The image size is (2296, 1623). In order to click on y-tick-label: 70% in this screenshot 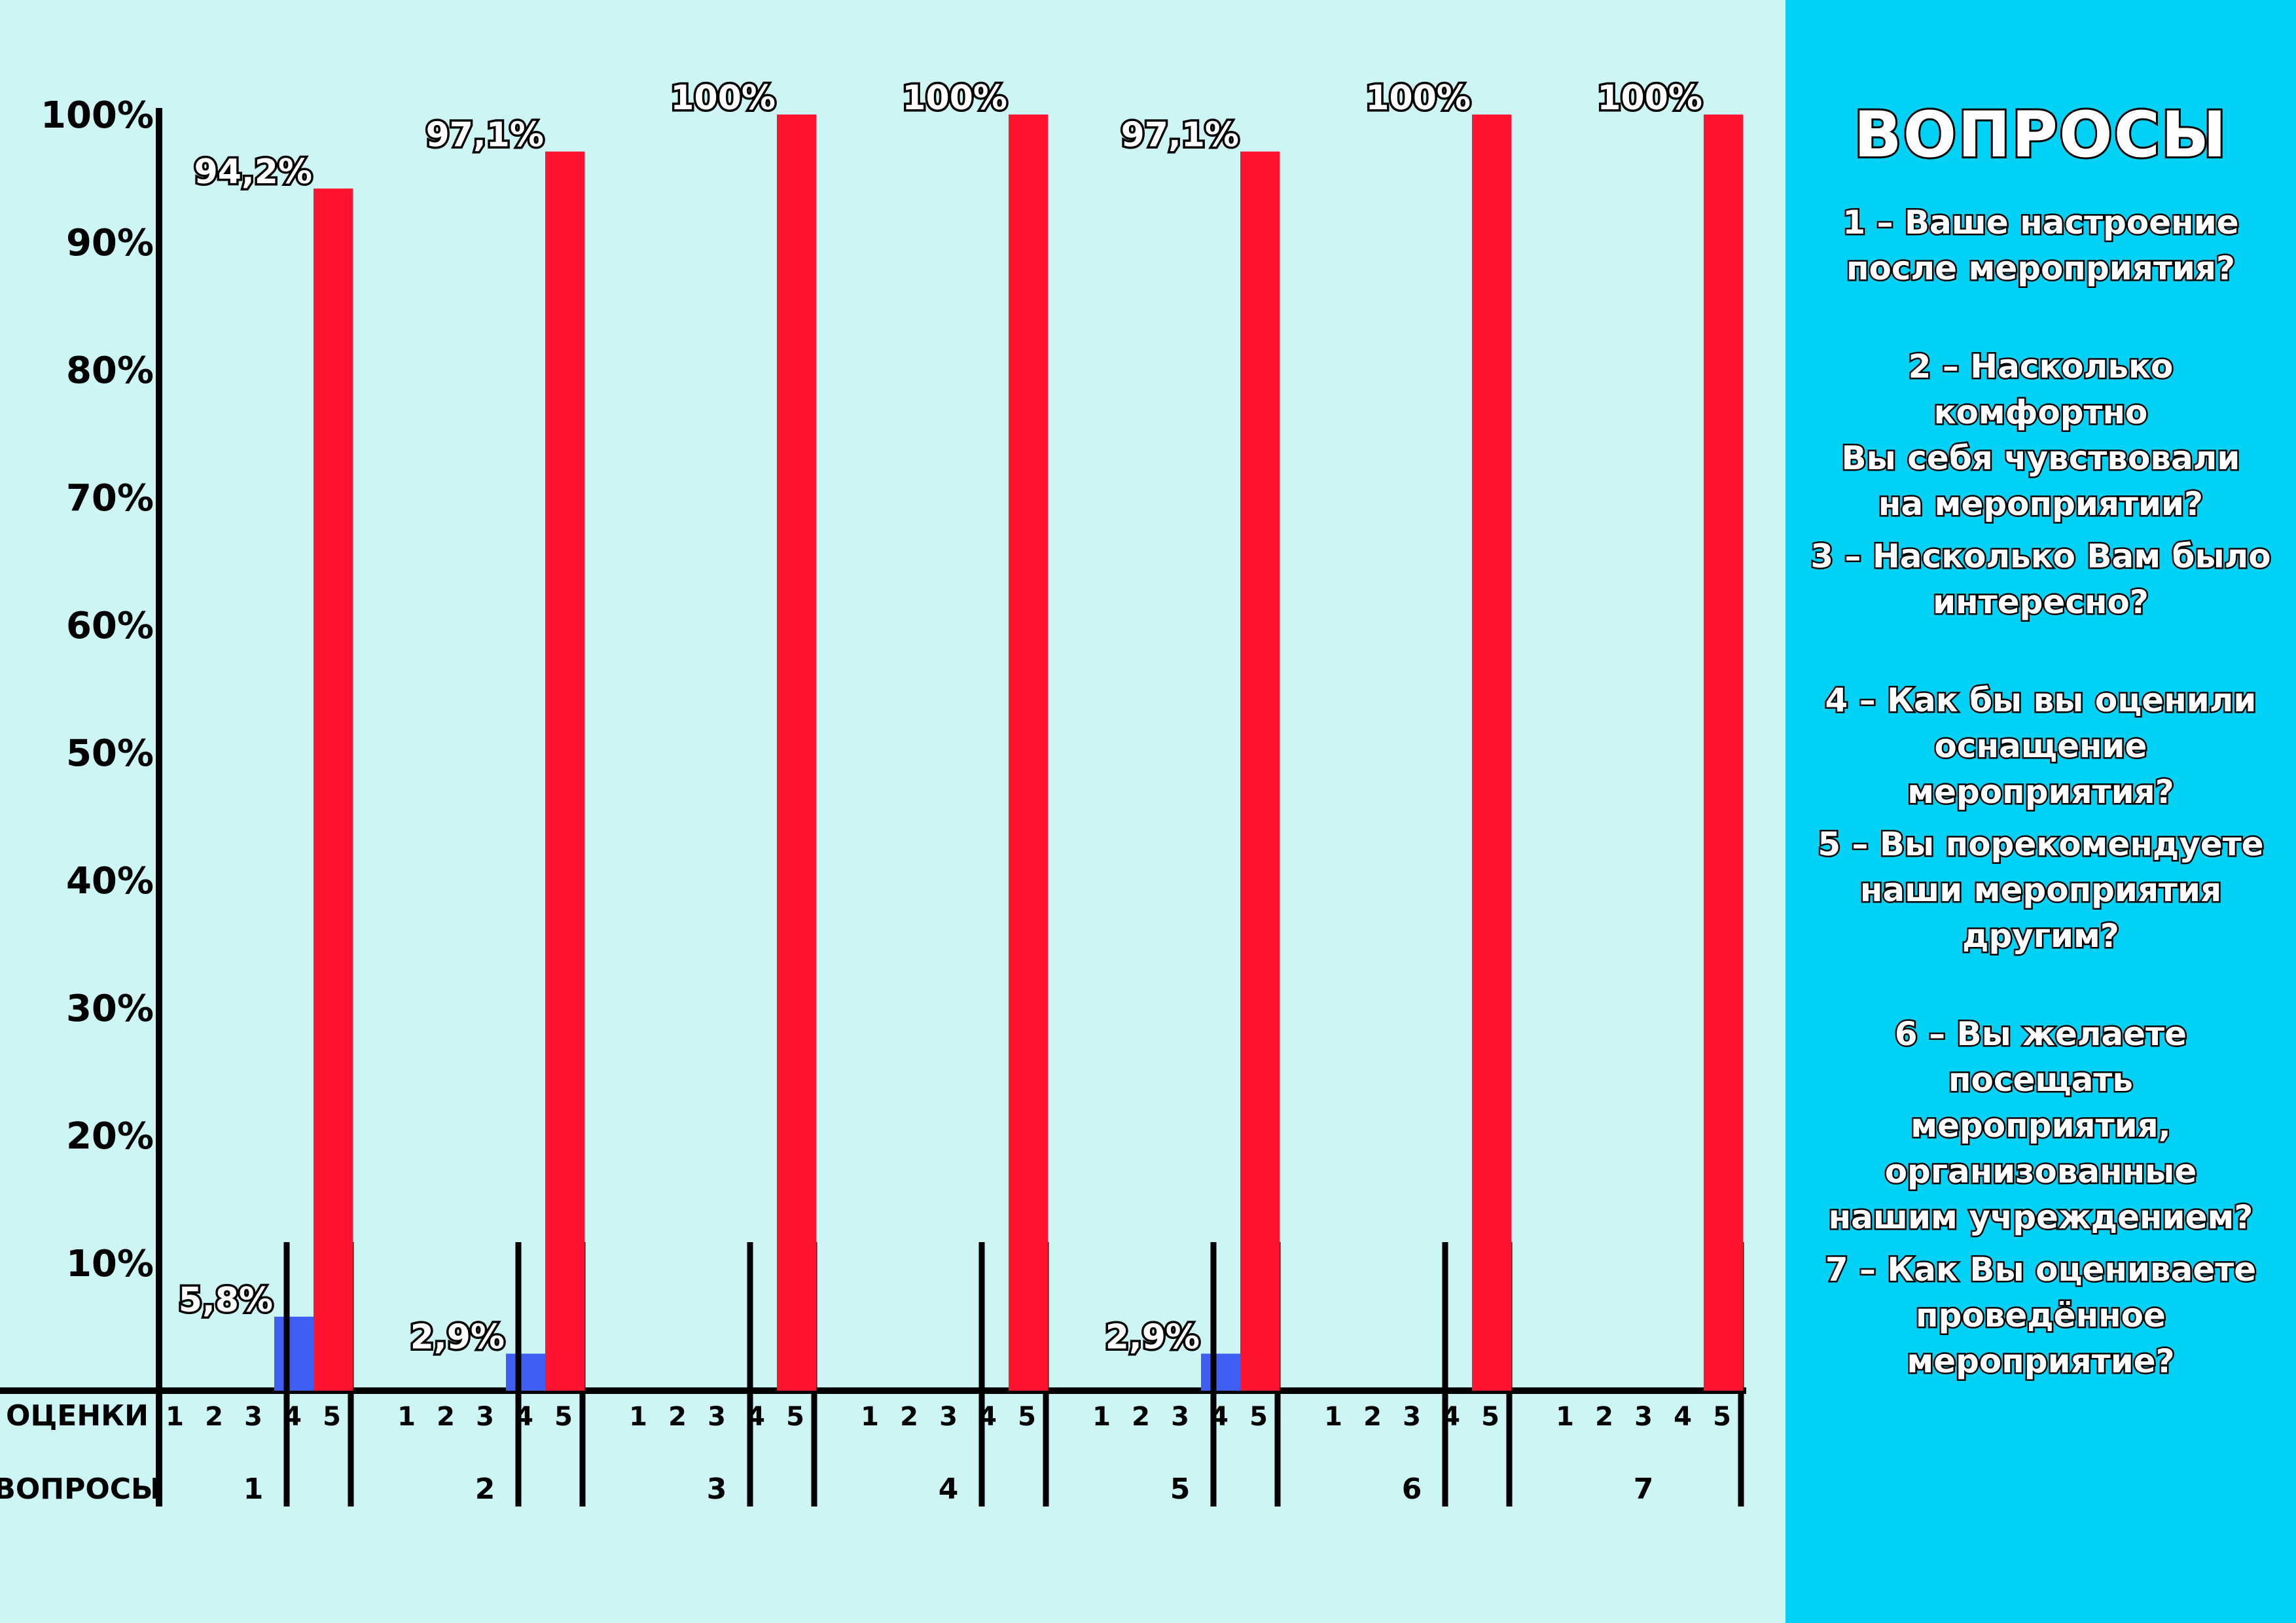, I will do `click(110, 498)`.